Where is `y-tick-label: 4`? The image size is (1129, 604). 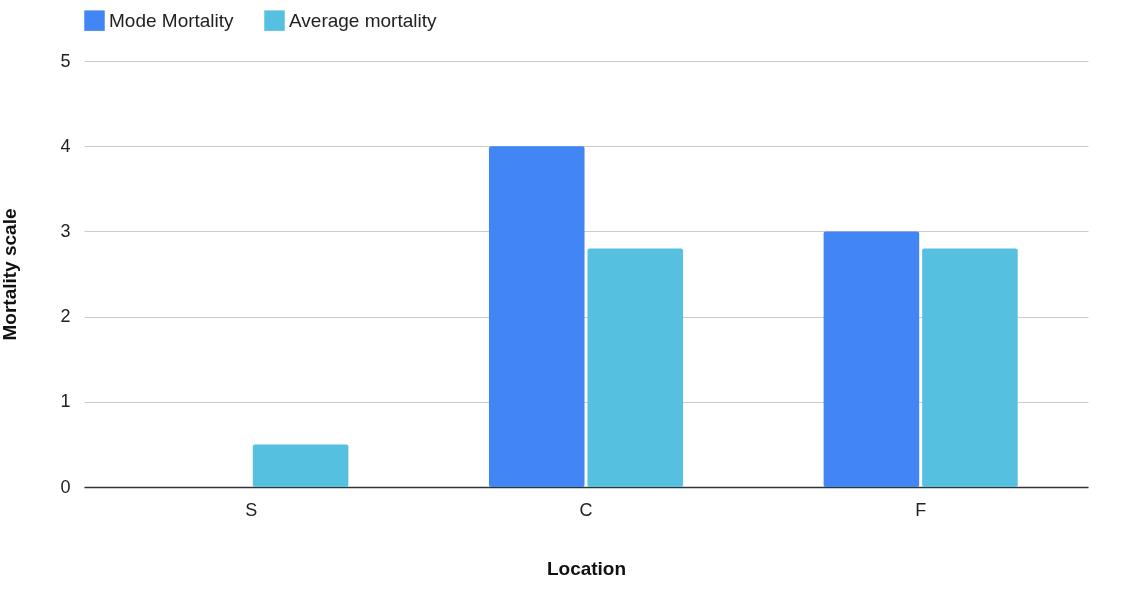
y-tick-label: 4 is located at coordinates (65, 145).